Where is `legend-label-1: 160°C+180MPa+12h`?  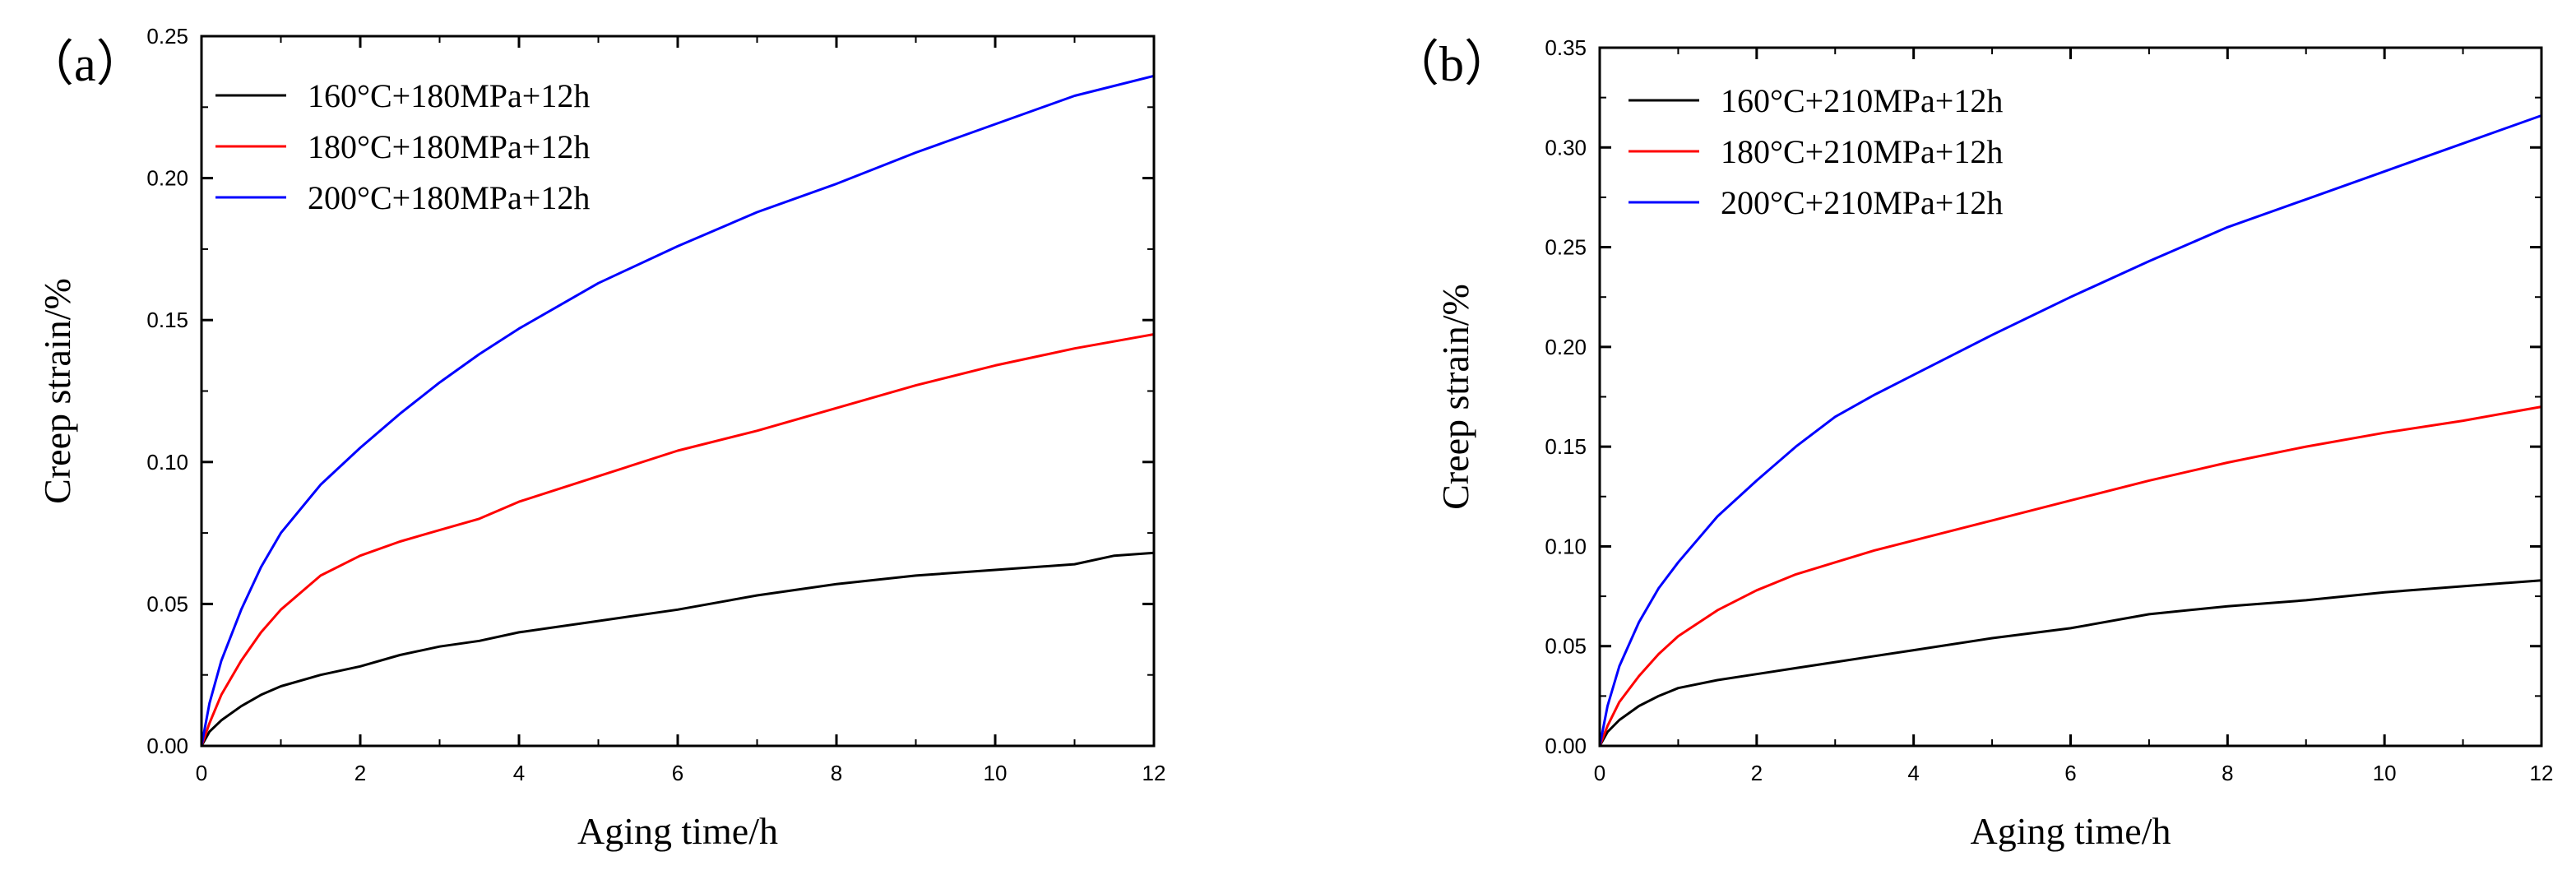 legend-label-1: 160°C+180MPa+12h is located at coordinates (449, 95).